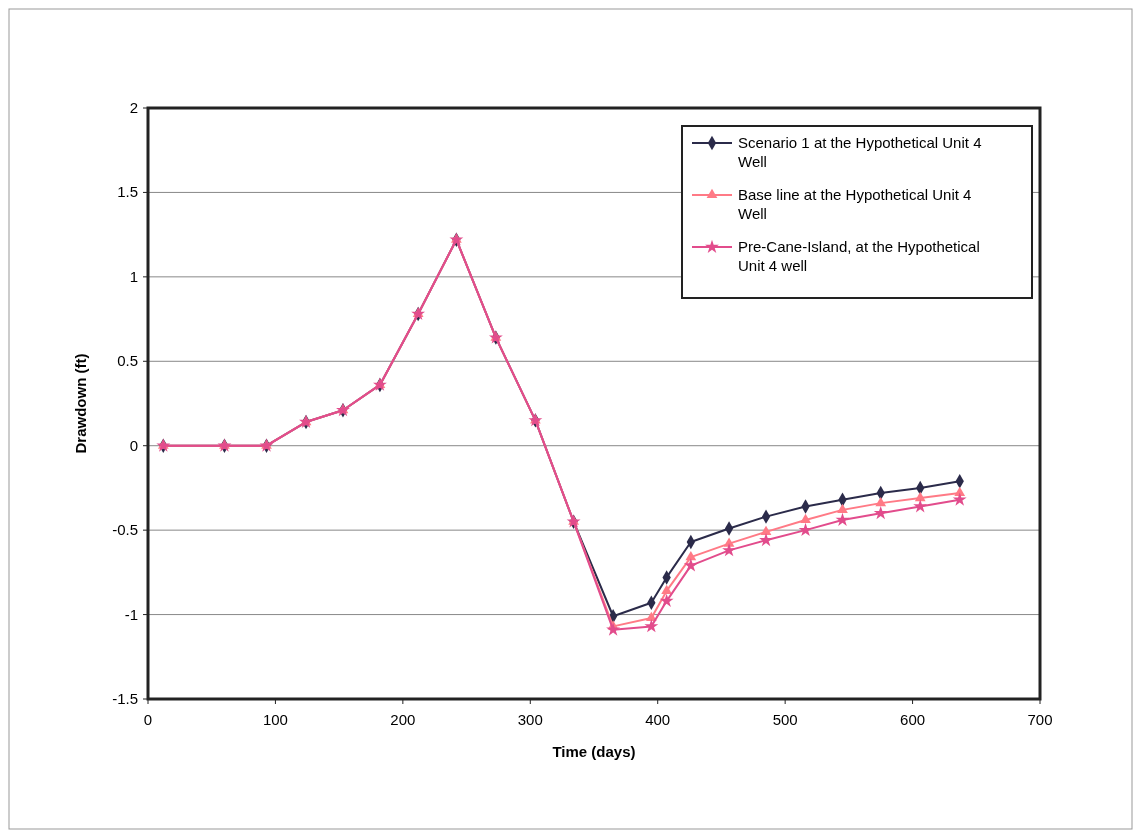 Image resolution: width=1141 pixels, height=838 pixels. Describe the element at coordinates (133, 107) in the screenshot. I see `y-tick-label: 2` at that location.